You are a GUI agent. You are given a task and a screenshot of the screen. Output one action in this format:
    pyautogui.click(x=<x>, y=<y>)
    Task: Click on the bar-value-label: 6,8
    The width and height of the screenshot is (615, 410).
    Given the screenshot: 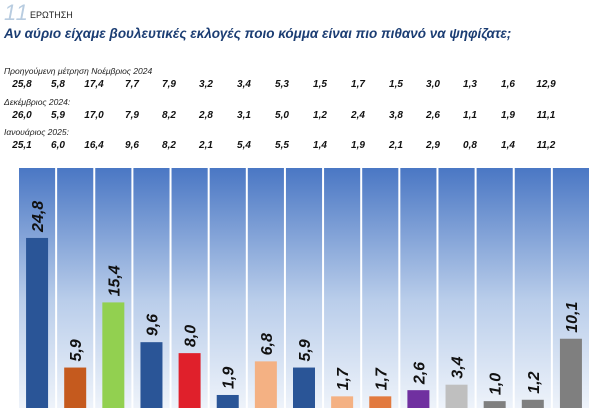 What is the action you would take?
    pyautogui.click(x=267, y=344)
    